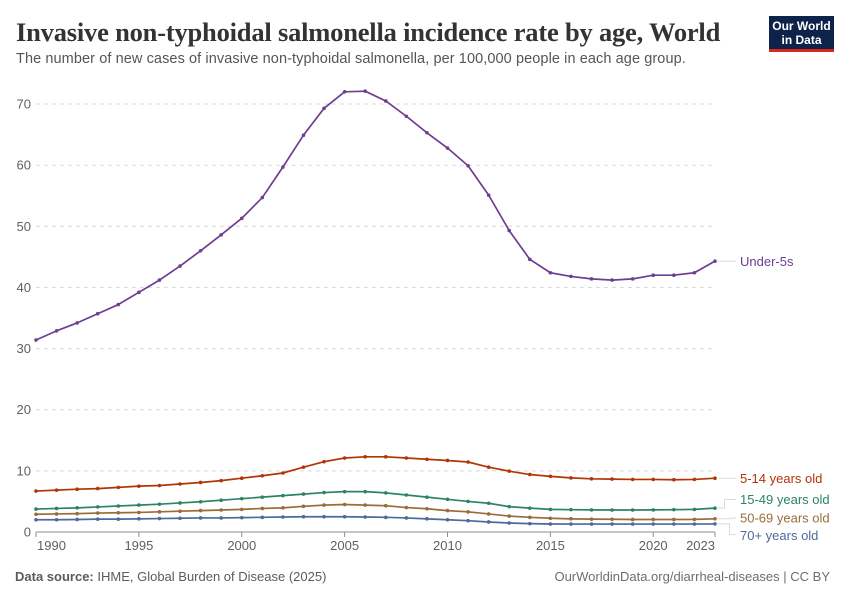  Describe the element at coordinates (785, 499) in the screenshot. I see `svg-text: 15-49 years old` at that location.